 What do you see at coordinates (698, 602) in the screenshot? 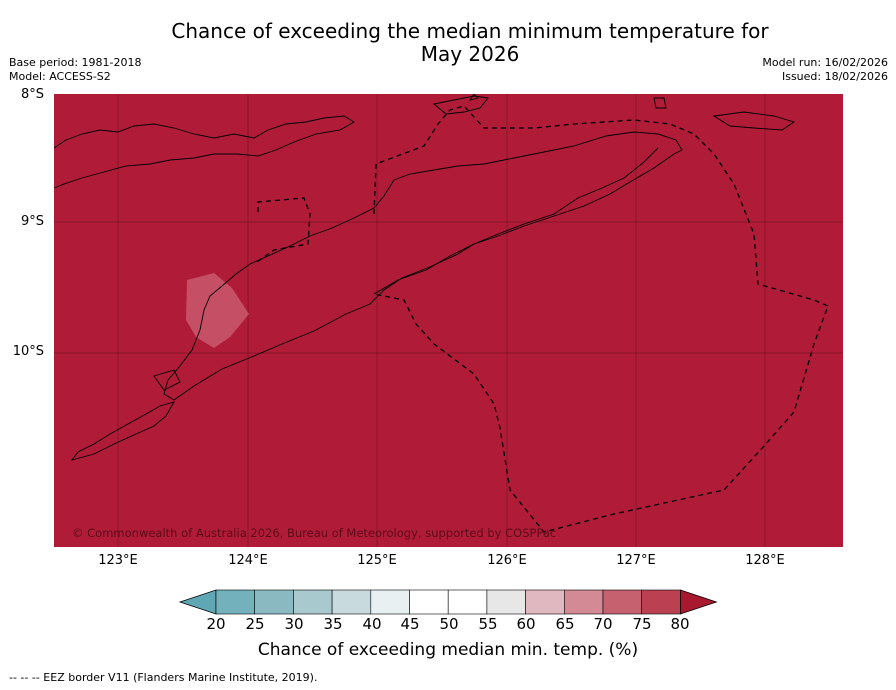
I see `colorbar-extend-high` at bounding box center [698, 602].